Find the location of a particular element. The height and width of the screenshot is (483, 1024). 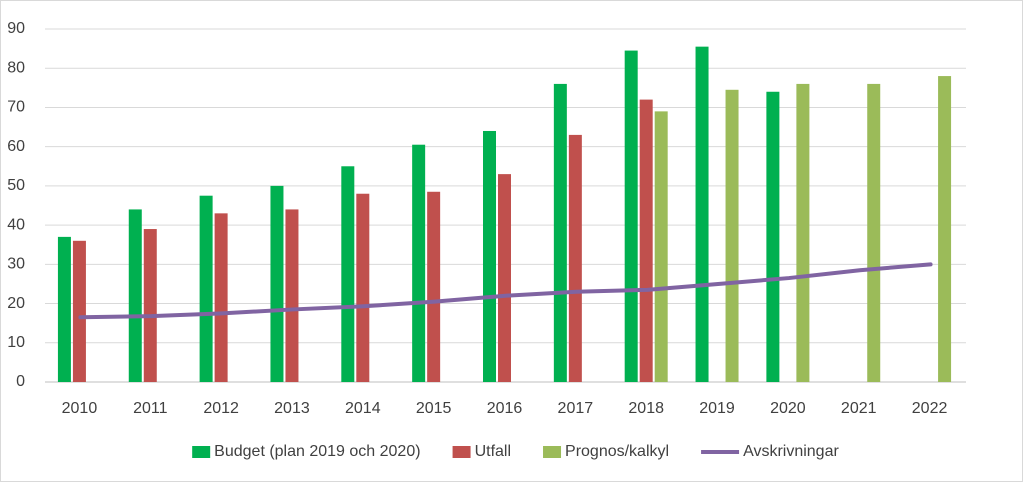

y-tick-label: 90 is located at coordinates (16, 28).